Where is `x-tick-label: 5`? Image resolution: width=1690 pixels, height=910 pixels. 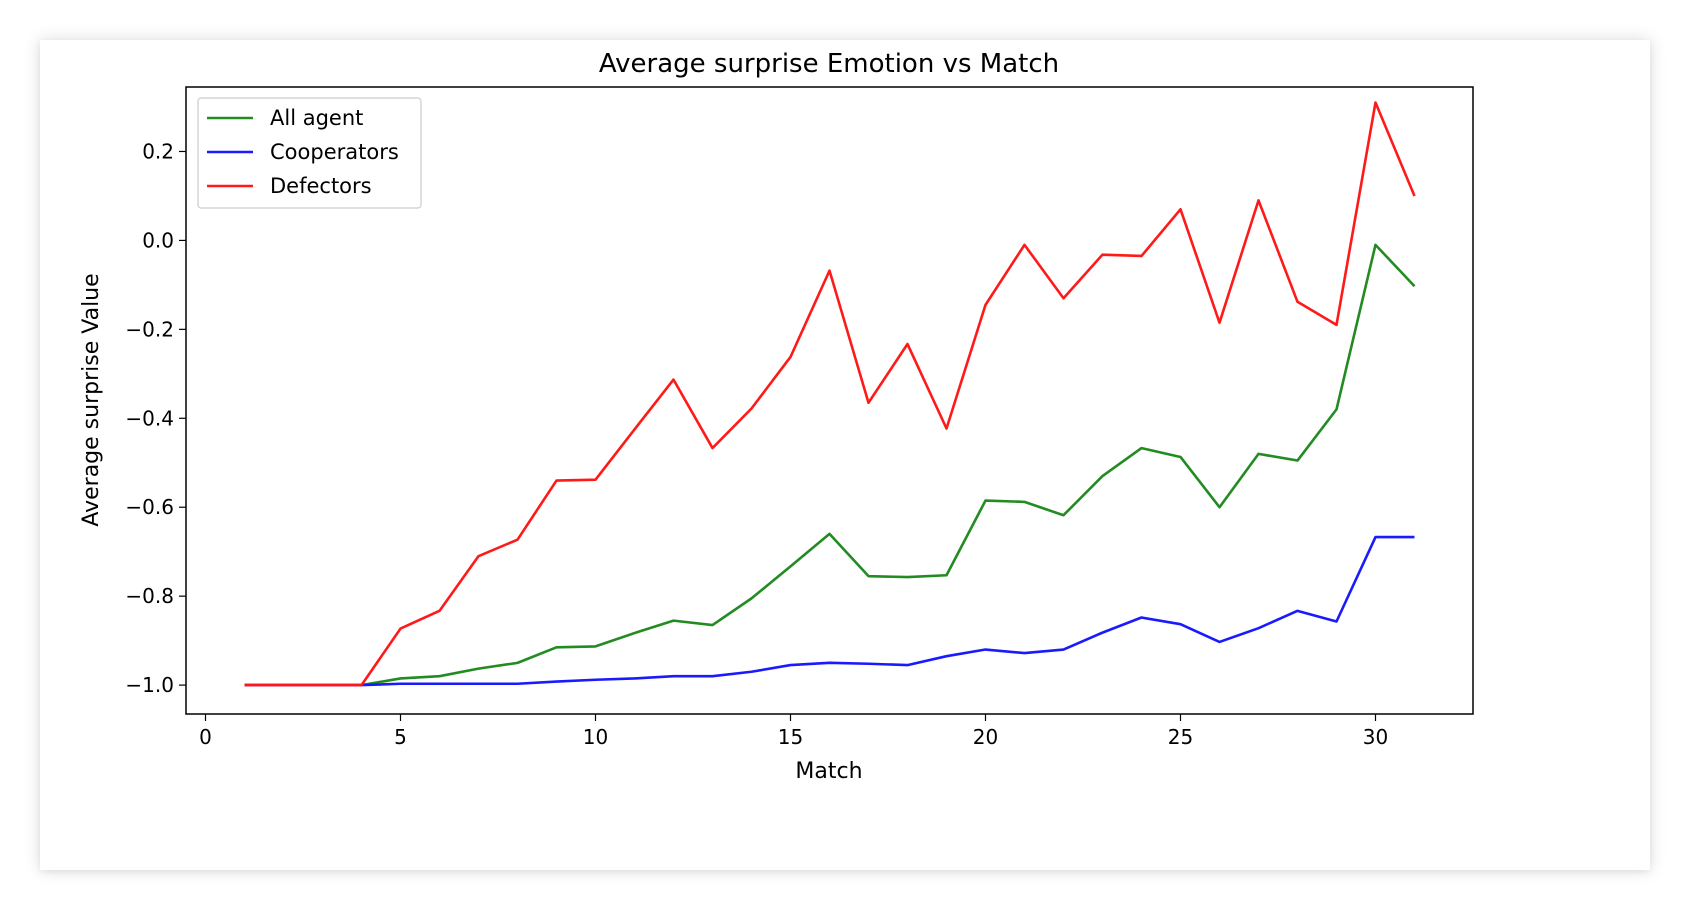 x-tick-label: 5 is located at coordinates (400, 737).